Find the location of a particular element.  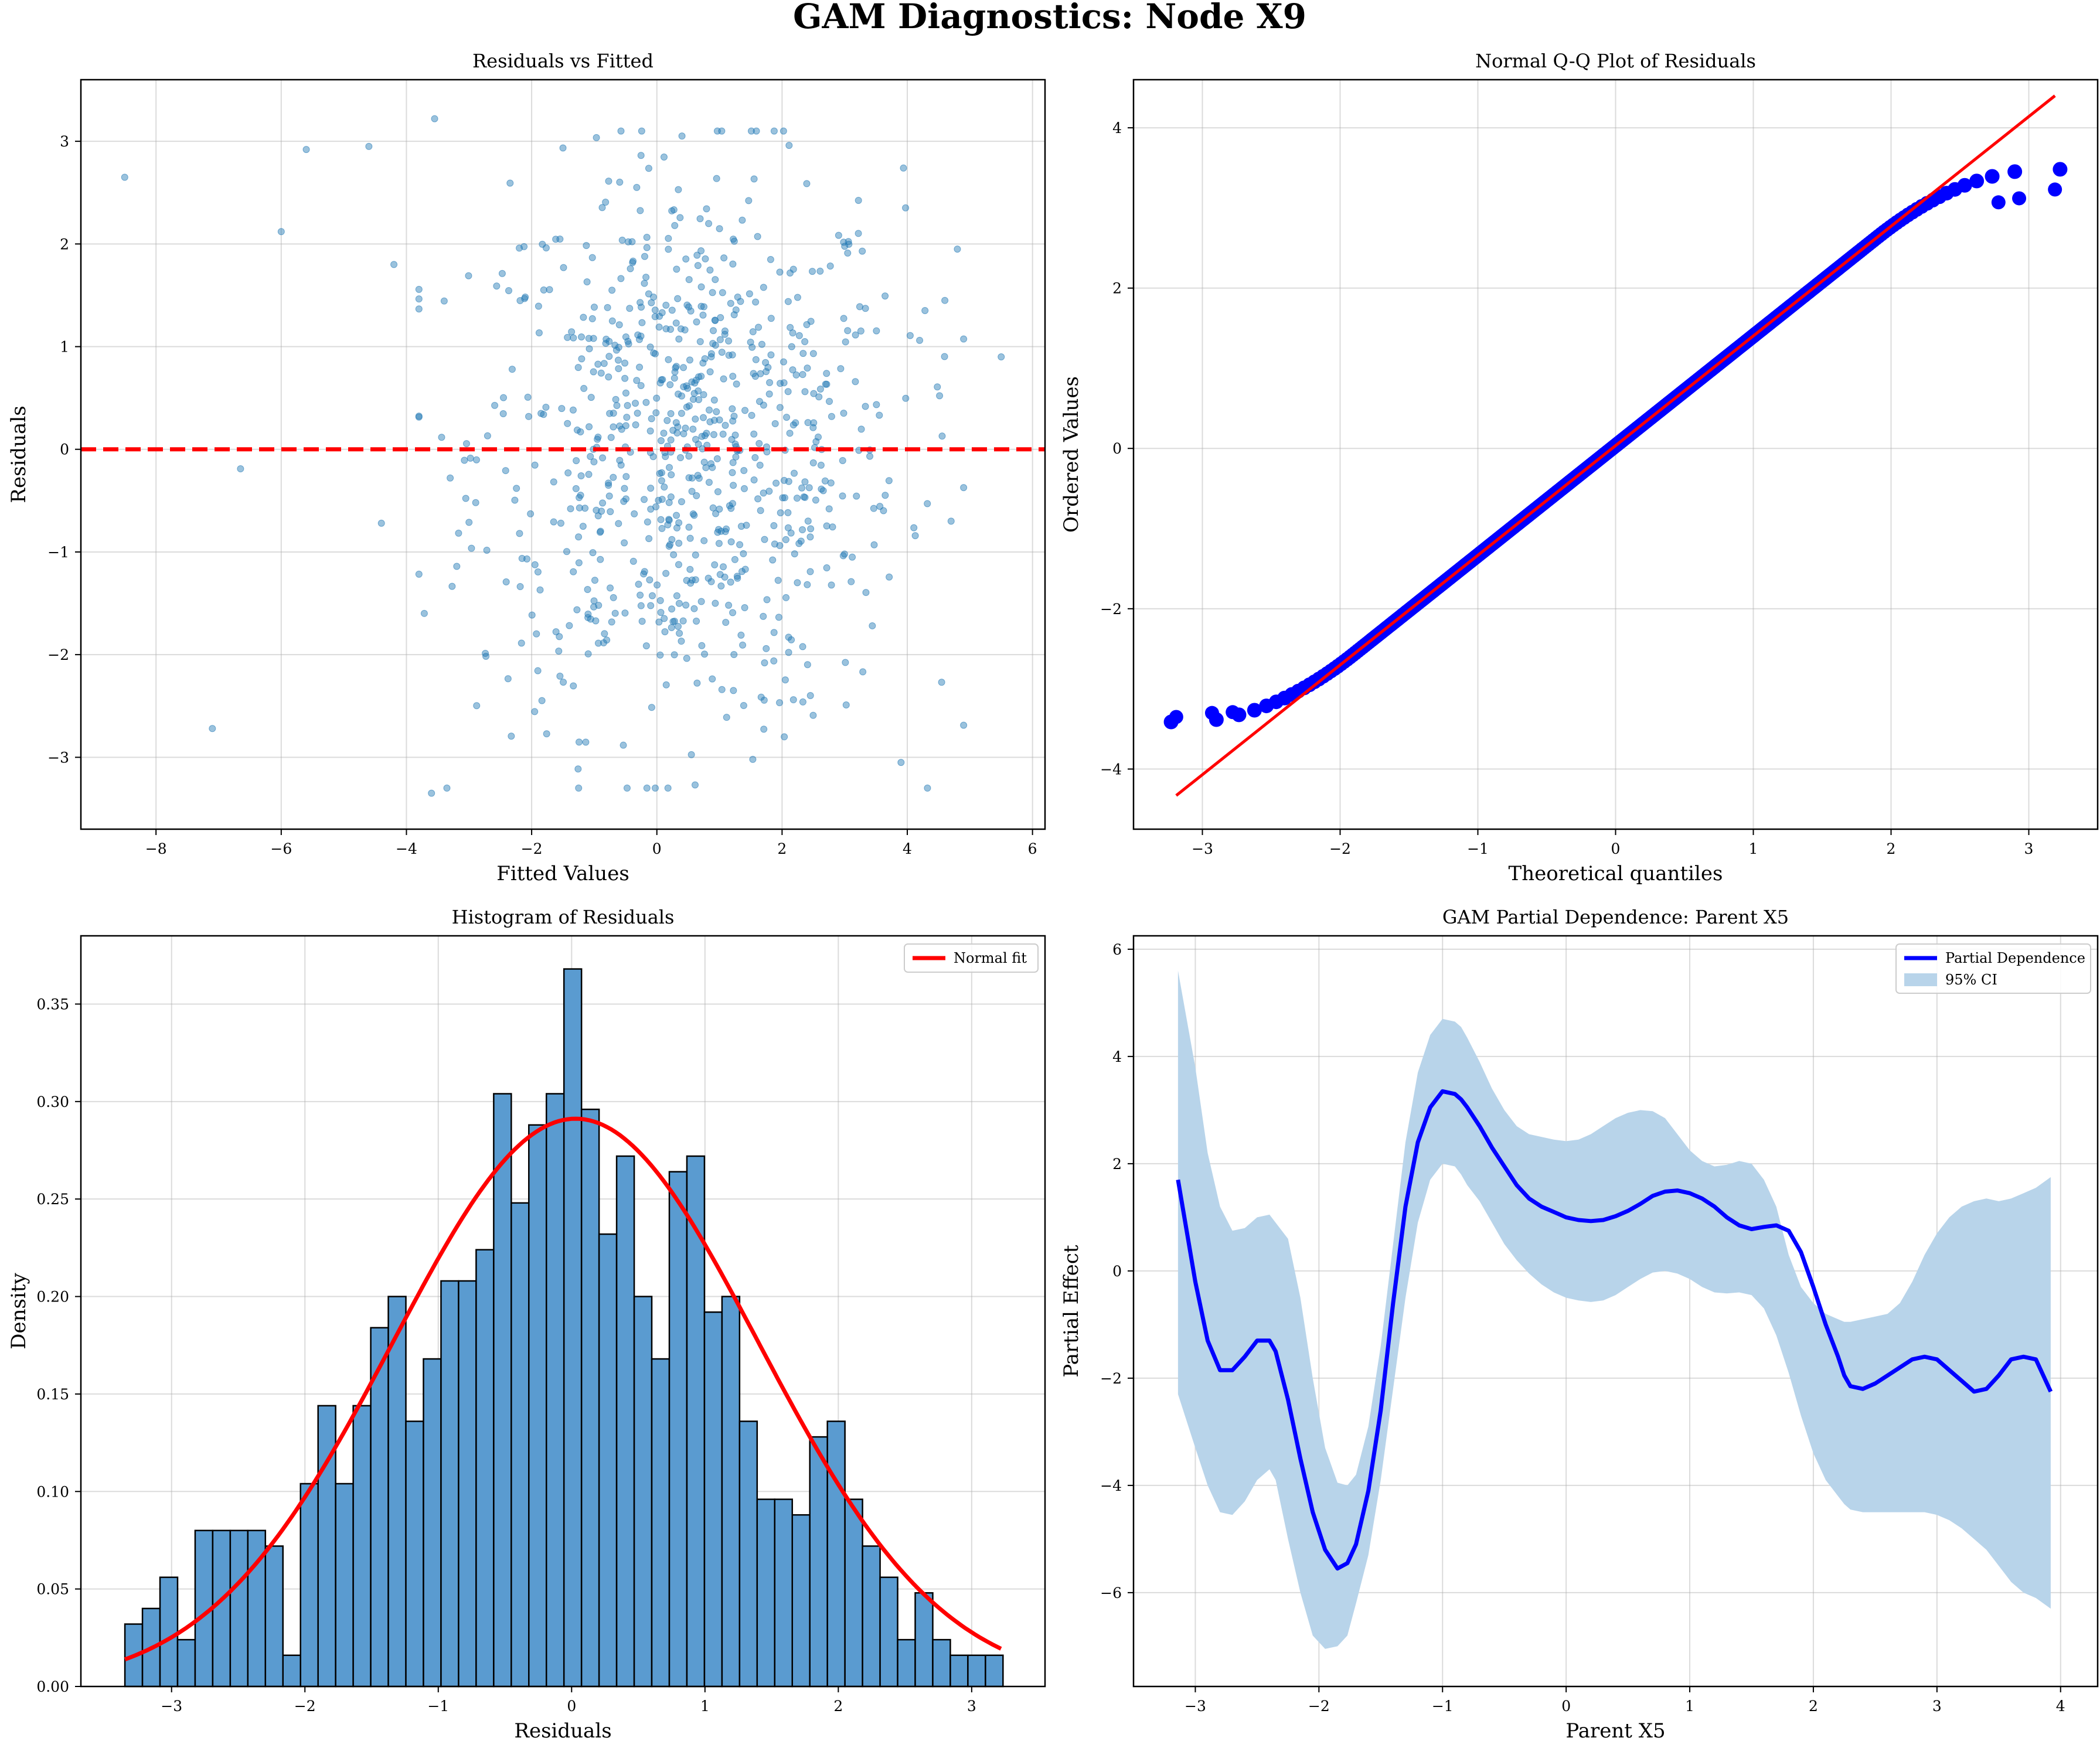

y-tick-label: 0.25 is located at coordinates (53, 1199).